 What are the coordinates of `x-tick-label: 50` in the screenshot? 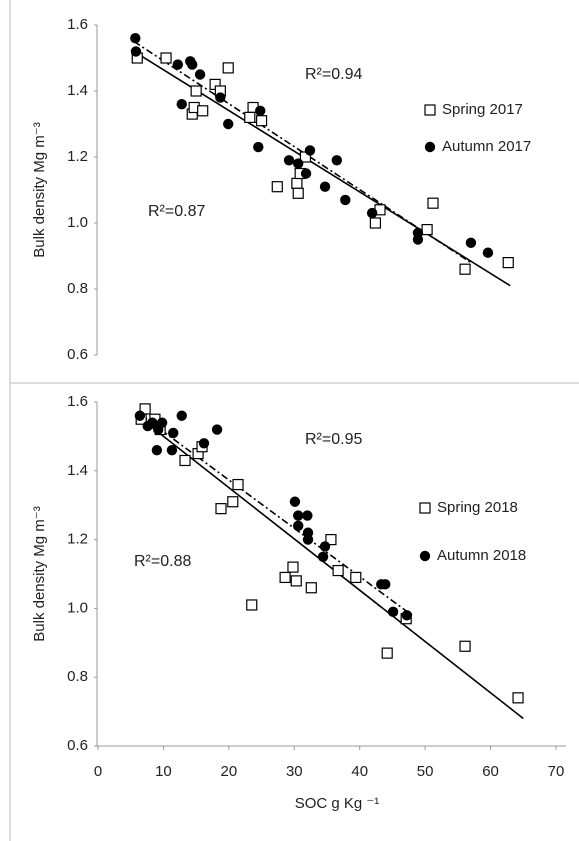 It's located at (425, 771).